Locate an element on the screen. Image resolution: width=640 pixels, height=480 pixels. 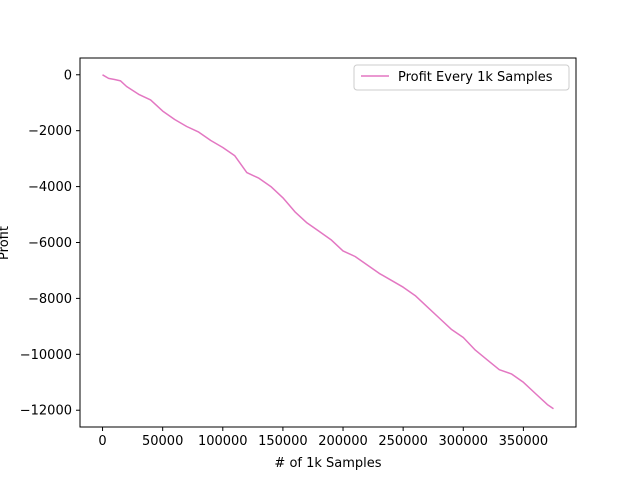
x-tick-label: 0 is located at coordinates (102, 441).